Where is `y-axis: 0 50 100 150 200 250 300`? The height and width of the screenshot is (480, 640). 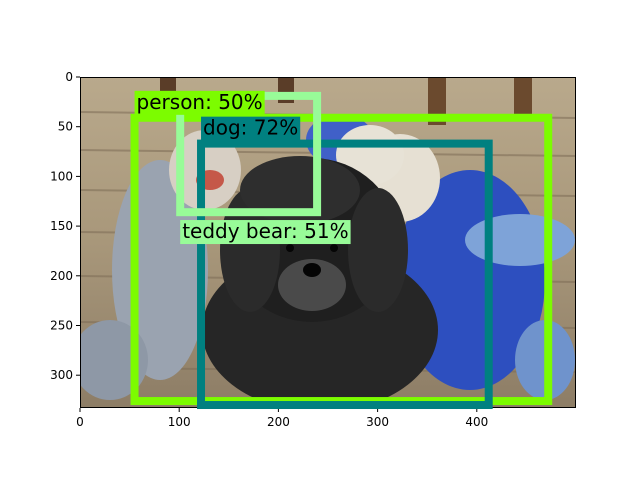 y-axis: 0 50 100 150 200 250 300 is located at coordinates (65, 226).